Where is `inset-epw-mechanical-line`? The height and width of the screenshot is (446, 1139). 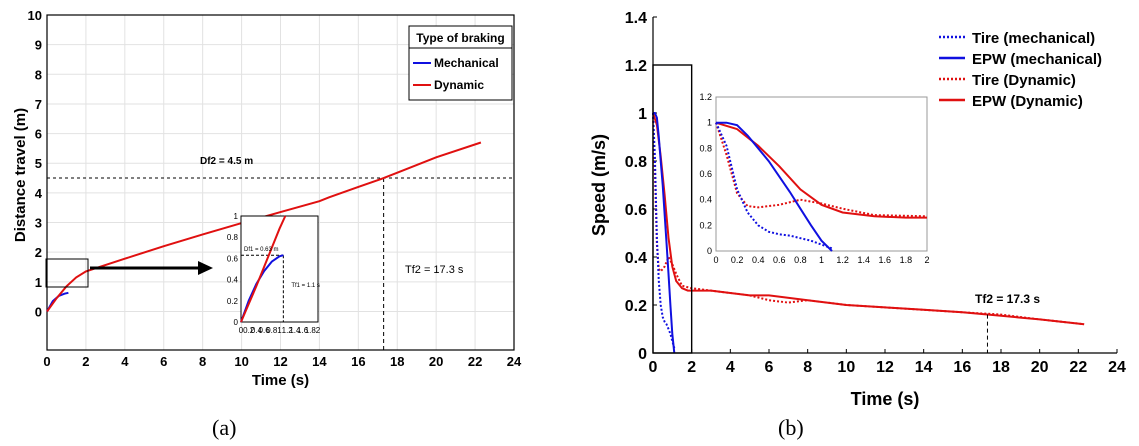
inset-epw-mechanical-line is located at coordinates (774, 186).